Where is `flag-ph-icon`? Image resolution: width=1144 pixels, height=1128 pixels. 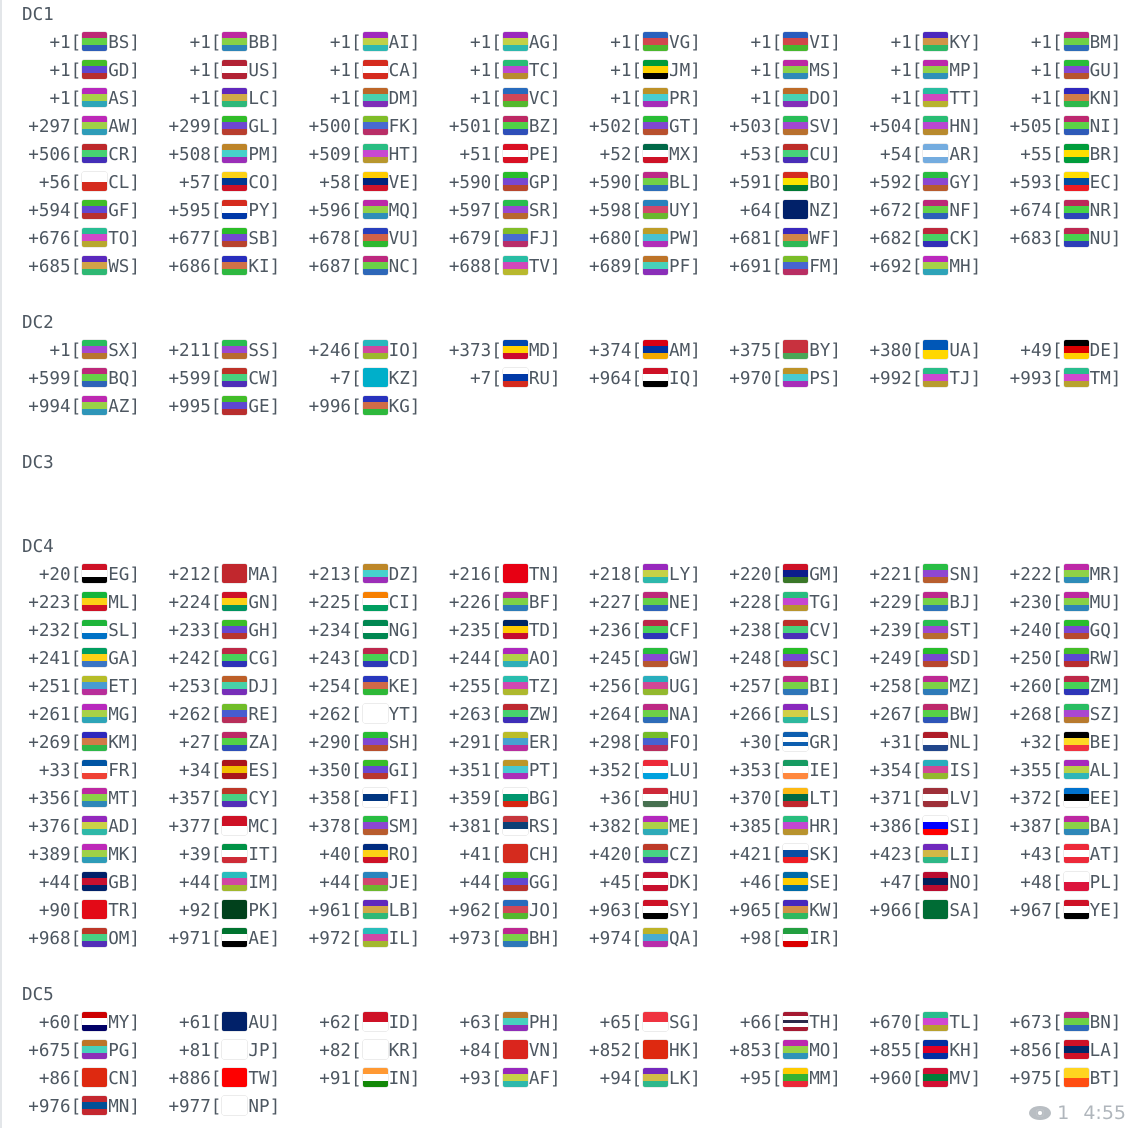 flag-ph-icon is located at coordinates (515, 1021).